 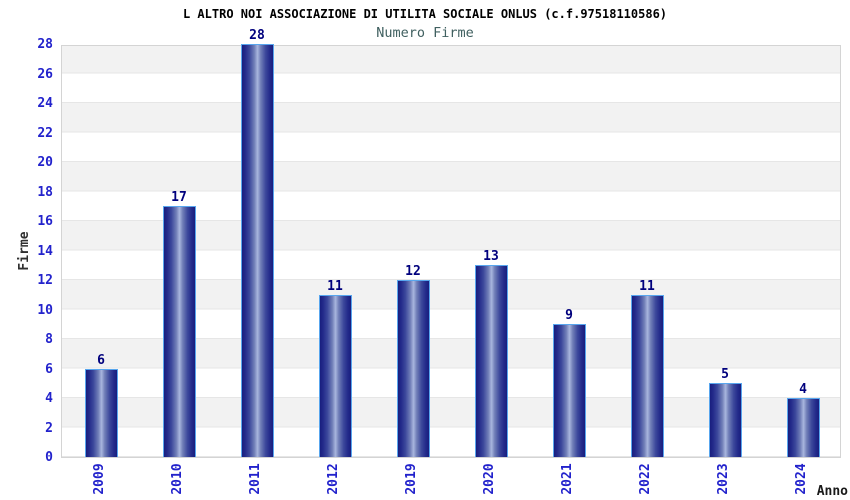 I want to click on y-tick-label: 12, so click(x=45, y=280).